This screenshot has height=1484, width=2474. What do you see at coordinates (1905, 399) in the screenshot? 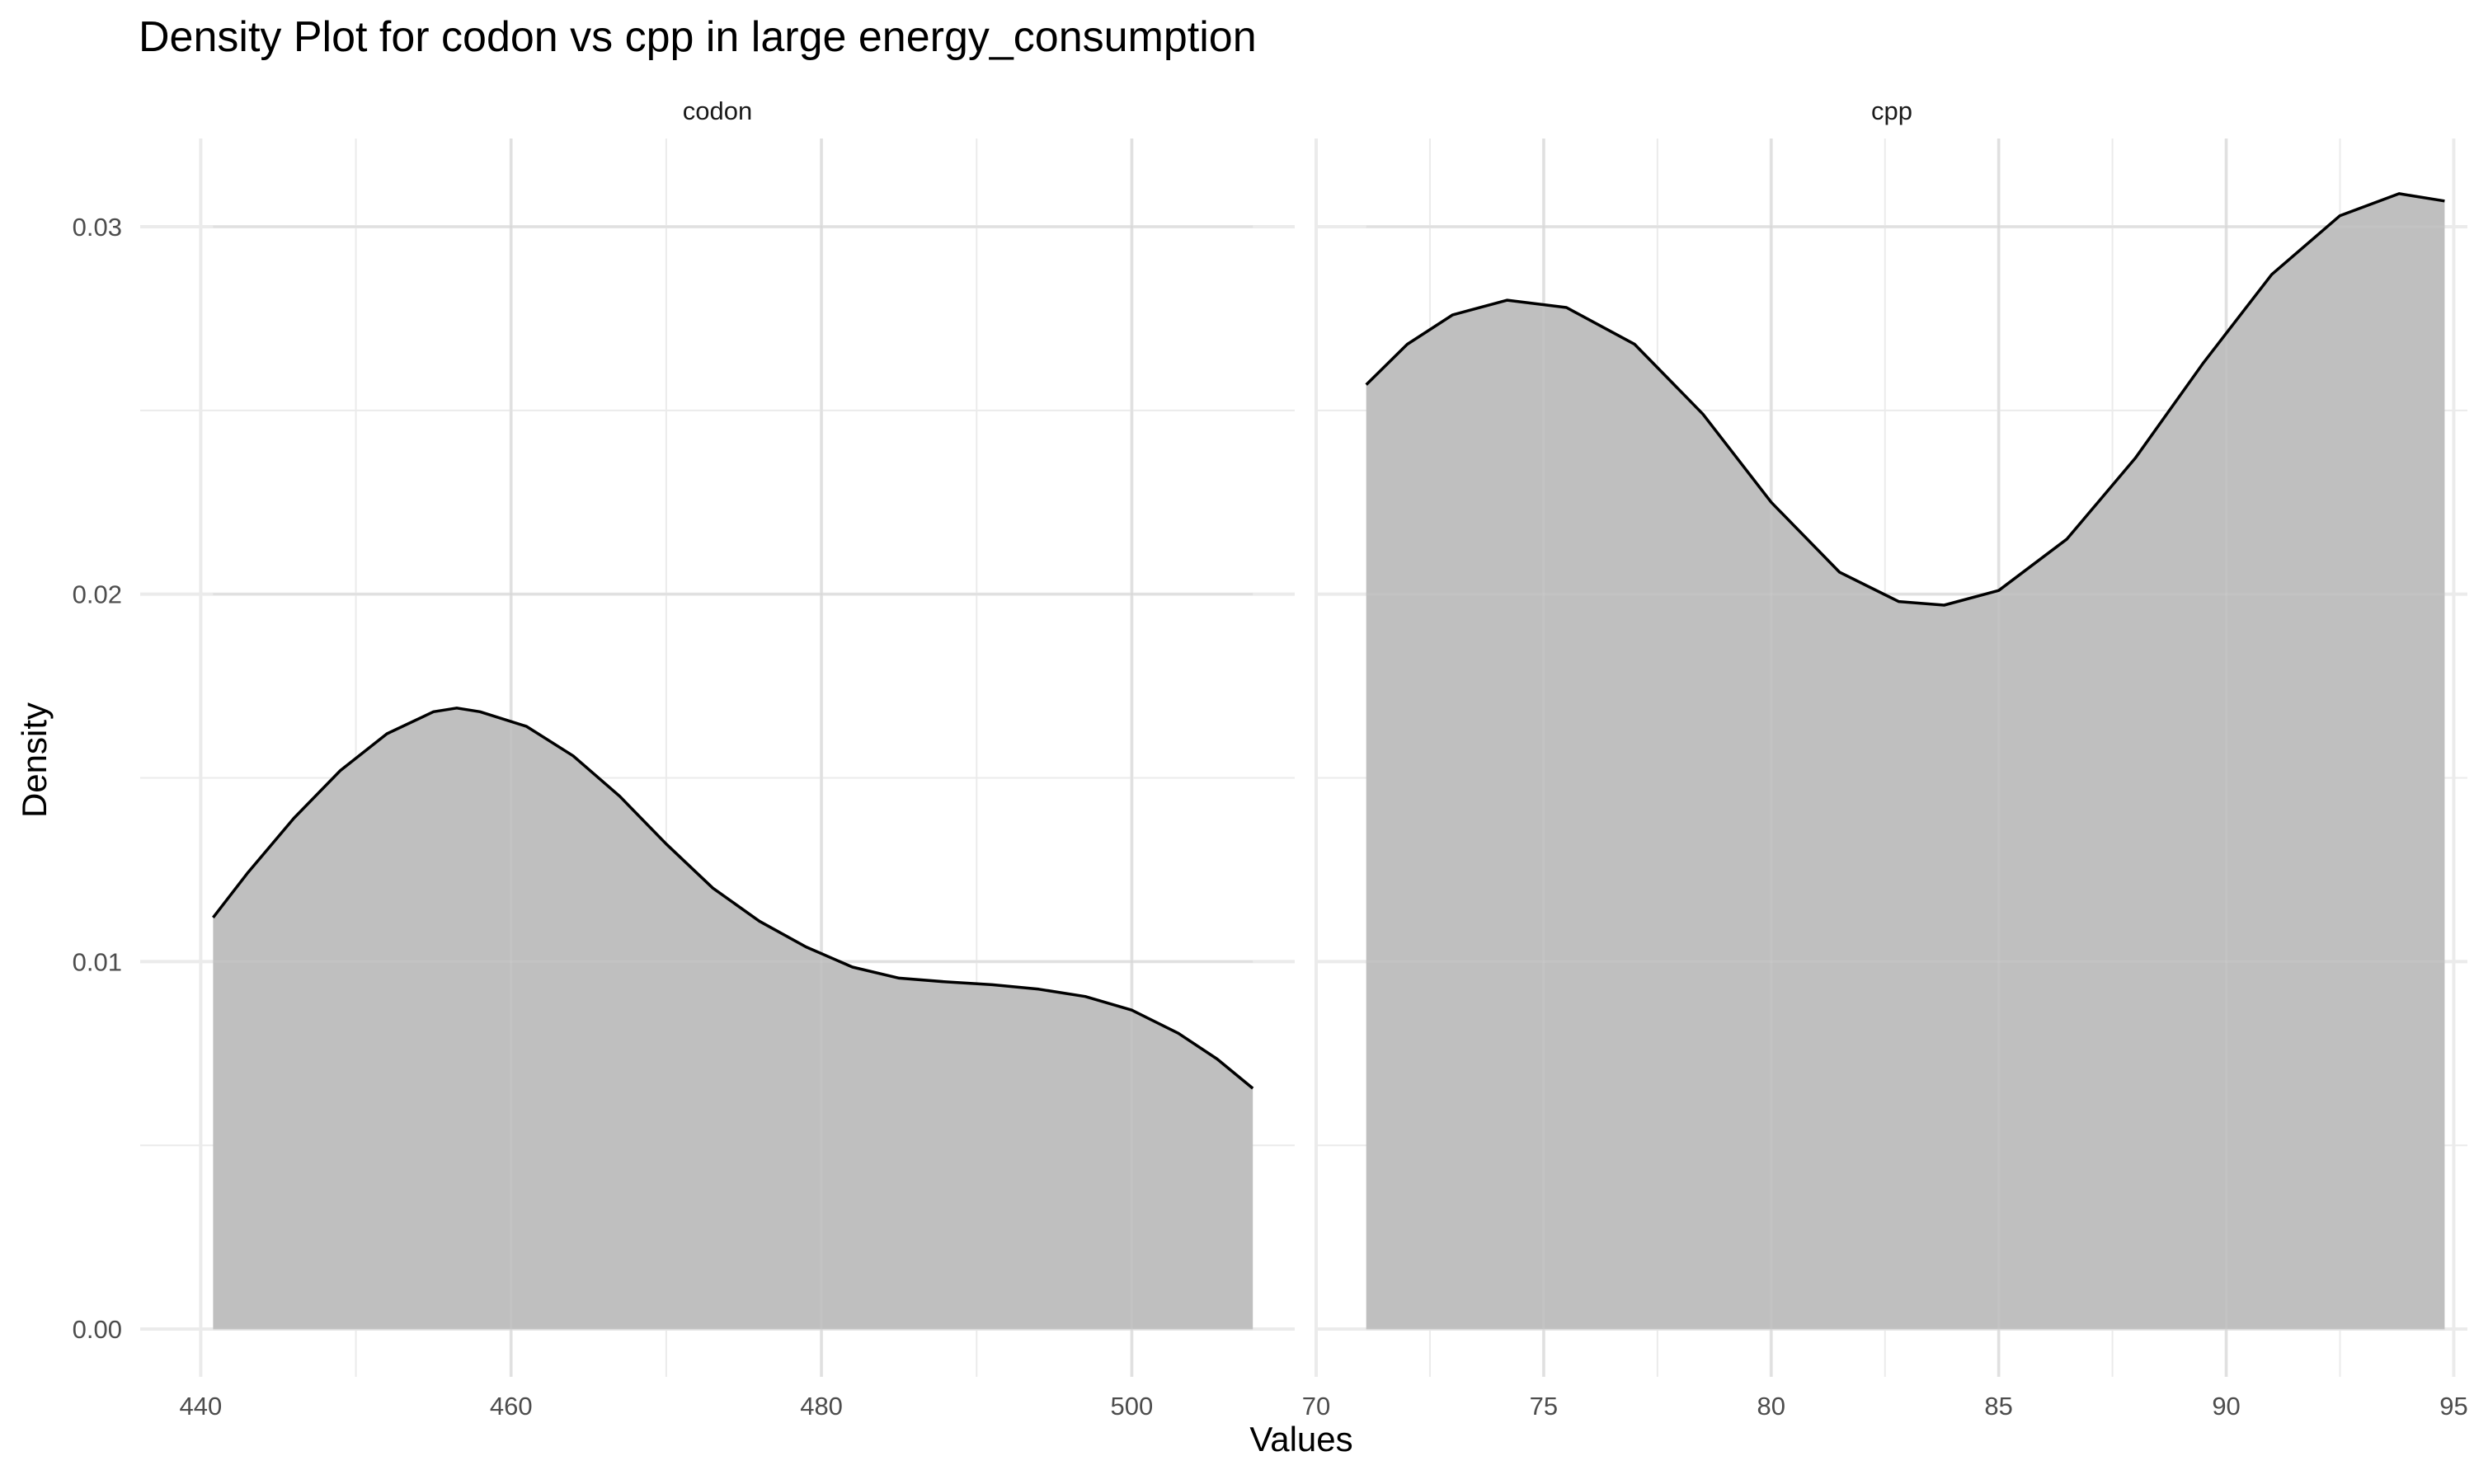
I see `density-line-cpp` at bounding box center [1905, 399].